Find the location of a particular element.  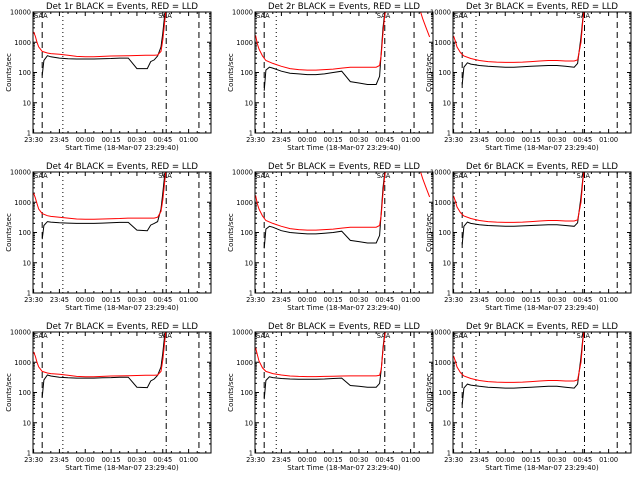

chart-title: Det 2r BLACK = Events, RED = LLD is located at coordinates (344, 7).